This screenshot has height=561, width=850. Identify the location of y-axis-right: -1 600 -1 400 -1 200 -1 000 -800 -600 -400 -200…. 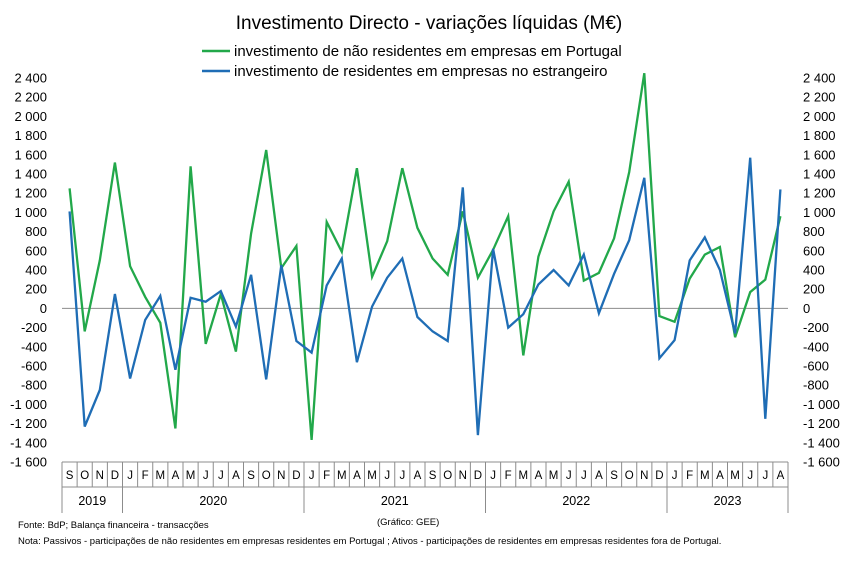
(821, 270).